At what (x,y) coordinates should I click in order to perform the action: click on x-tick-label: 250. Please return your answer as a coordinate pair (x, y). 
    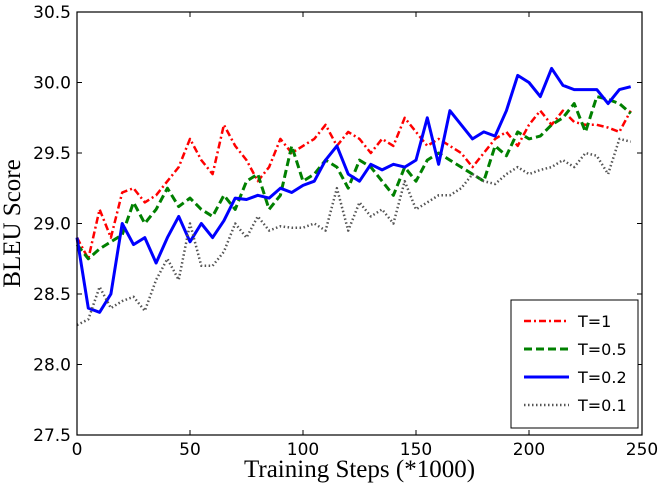
    Looking at the image, I should click on (642, 450).